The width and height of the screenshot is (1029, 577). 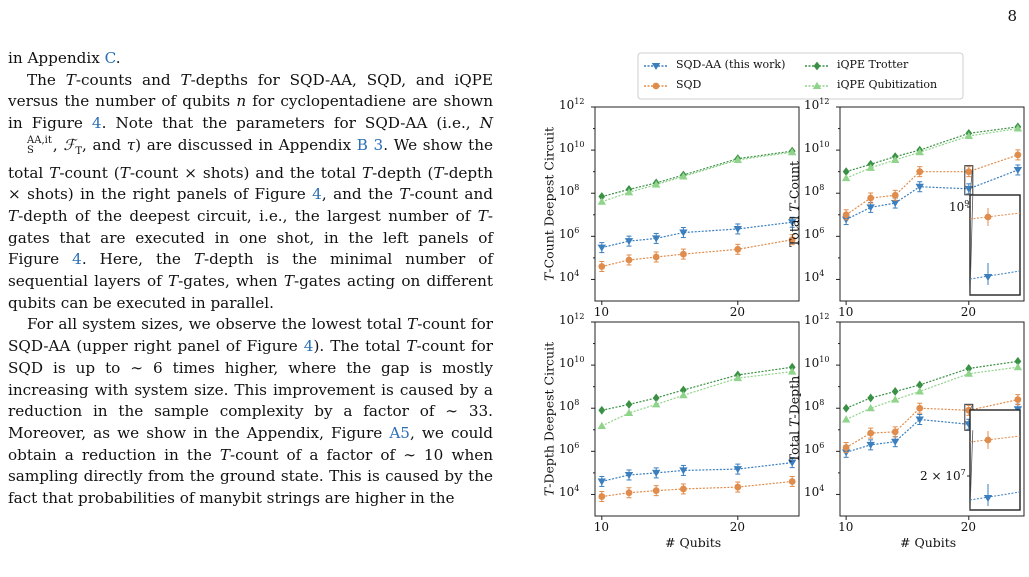 What do you see at coordinates (846, 527) in the screenshot?
I see `x-tick-label: 10` at bounding box center [846, 527].